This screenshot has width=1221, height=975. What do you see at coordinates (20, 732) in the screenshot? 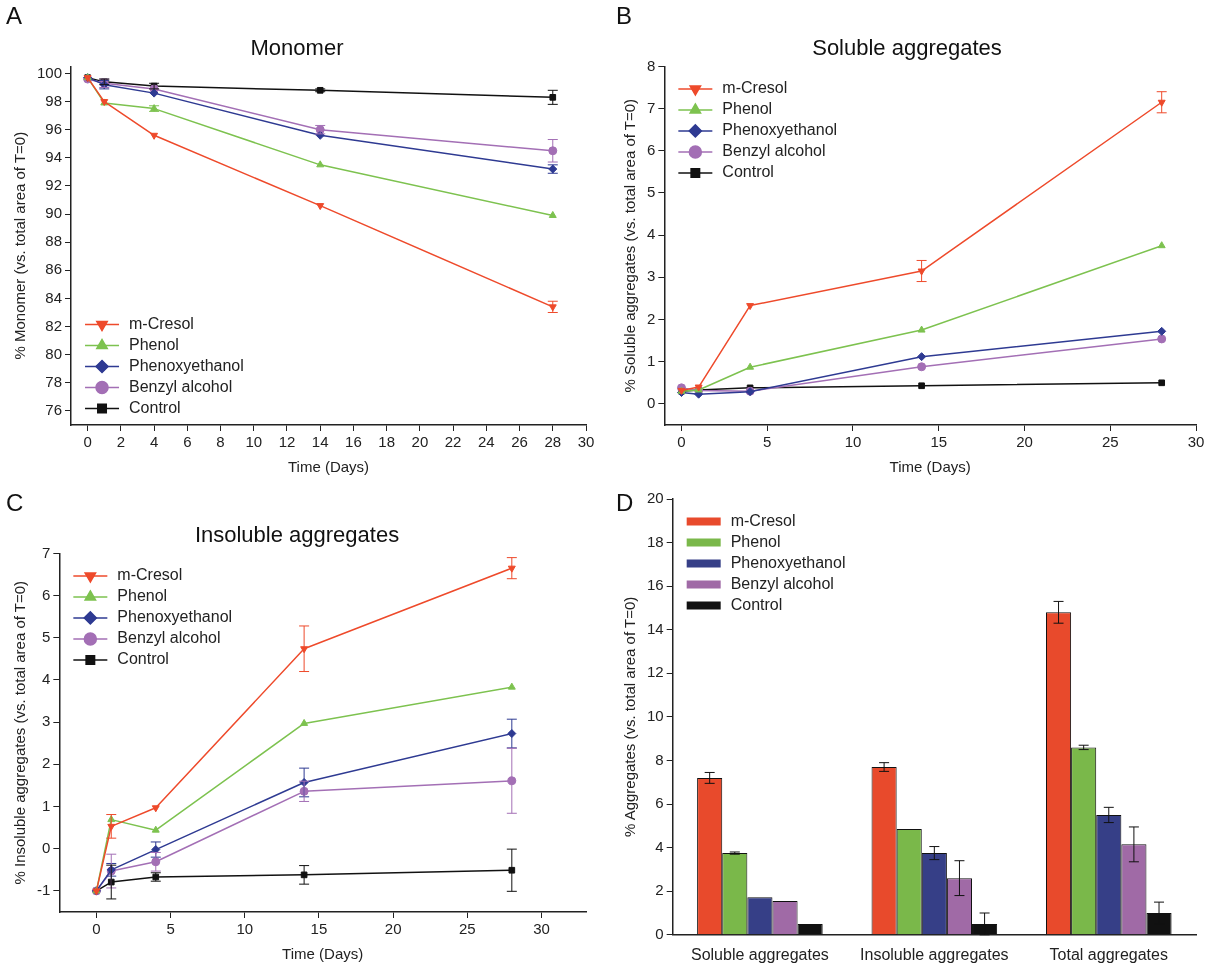
I see `y-axis-title: % Insoluble aggregates (vs. total area of T=0)` at bounding box center [20, 732].